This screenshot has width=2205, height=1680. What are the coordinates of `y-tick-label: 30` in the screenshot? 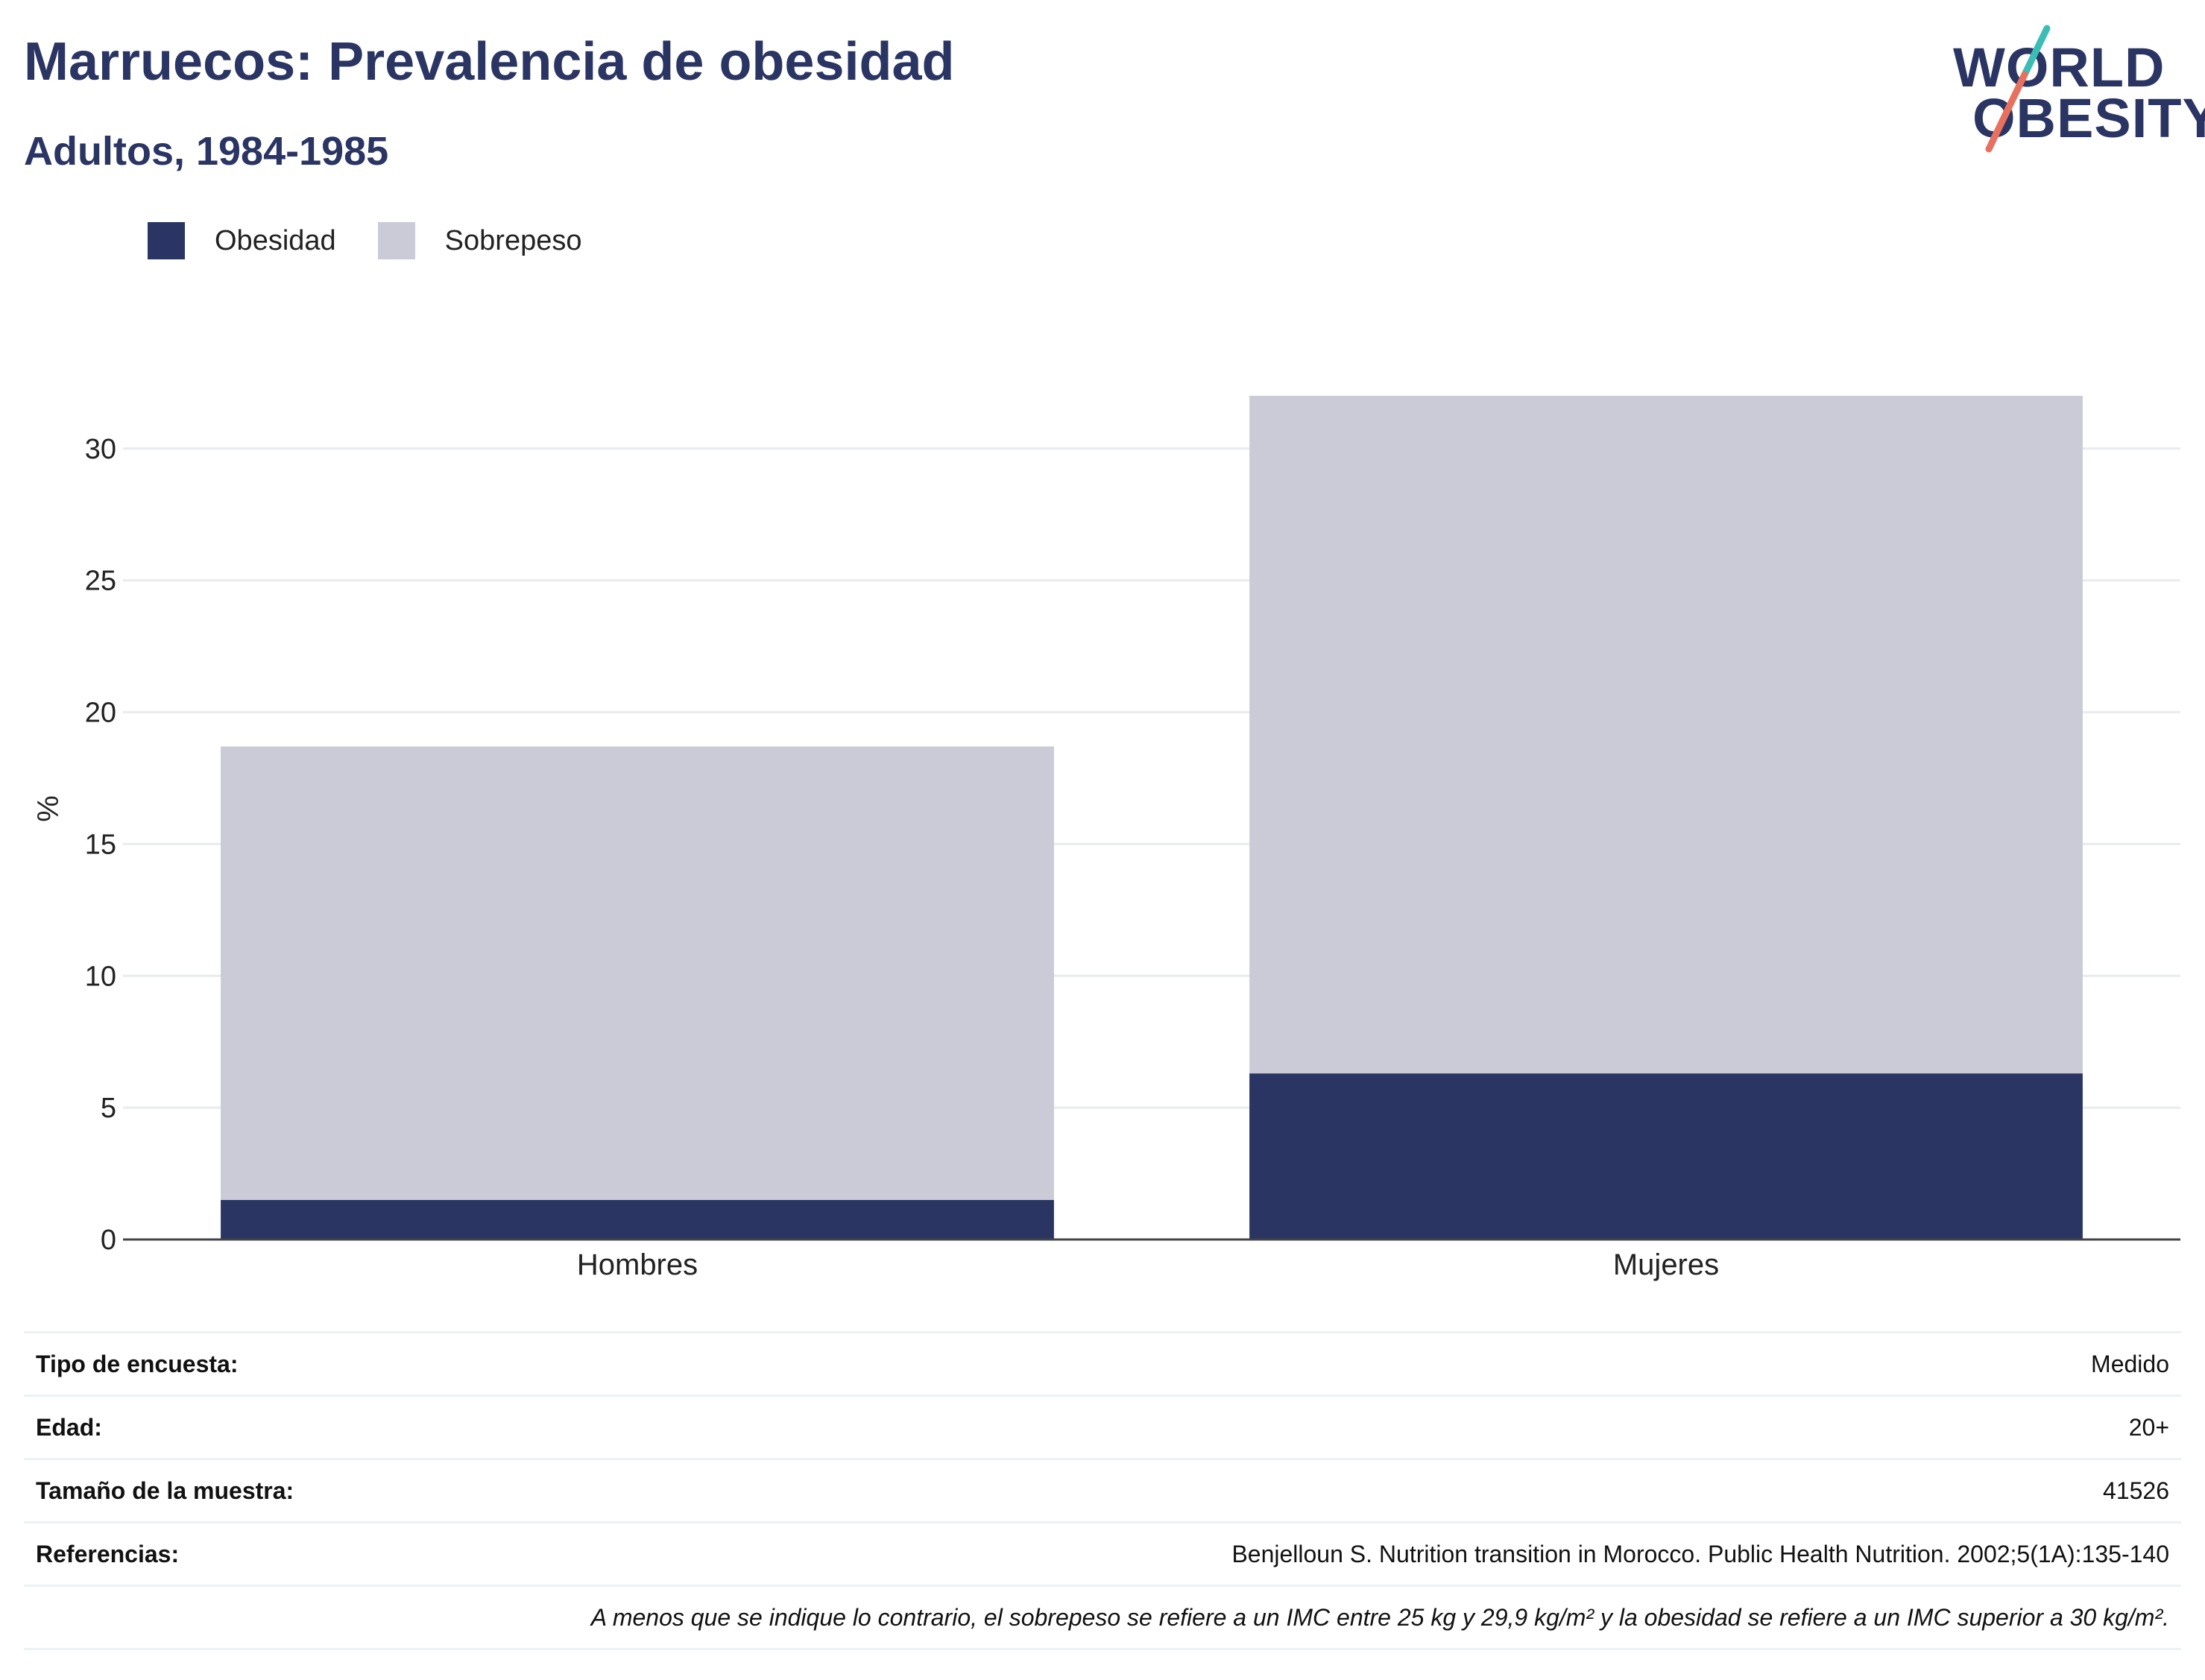 It's located at (100, 449).